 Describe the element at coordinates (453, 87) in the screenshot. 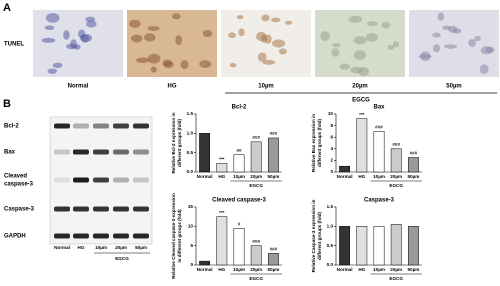

I see `image-label: 50µm` at that location.